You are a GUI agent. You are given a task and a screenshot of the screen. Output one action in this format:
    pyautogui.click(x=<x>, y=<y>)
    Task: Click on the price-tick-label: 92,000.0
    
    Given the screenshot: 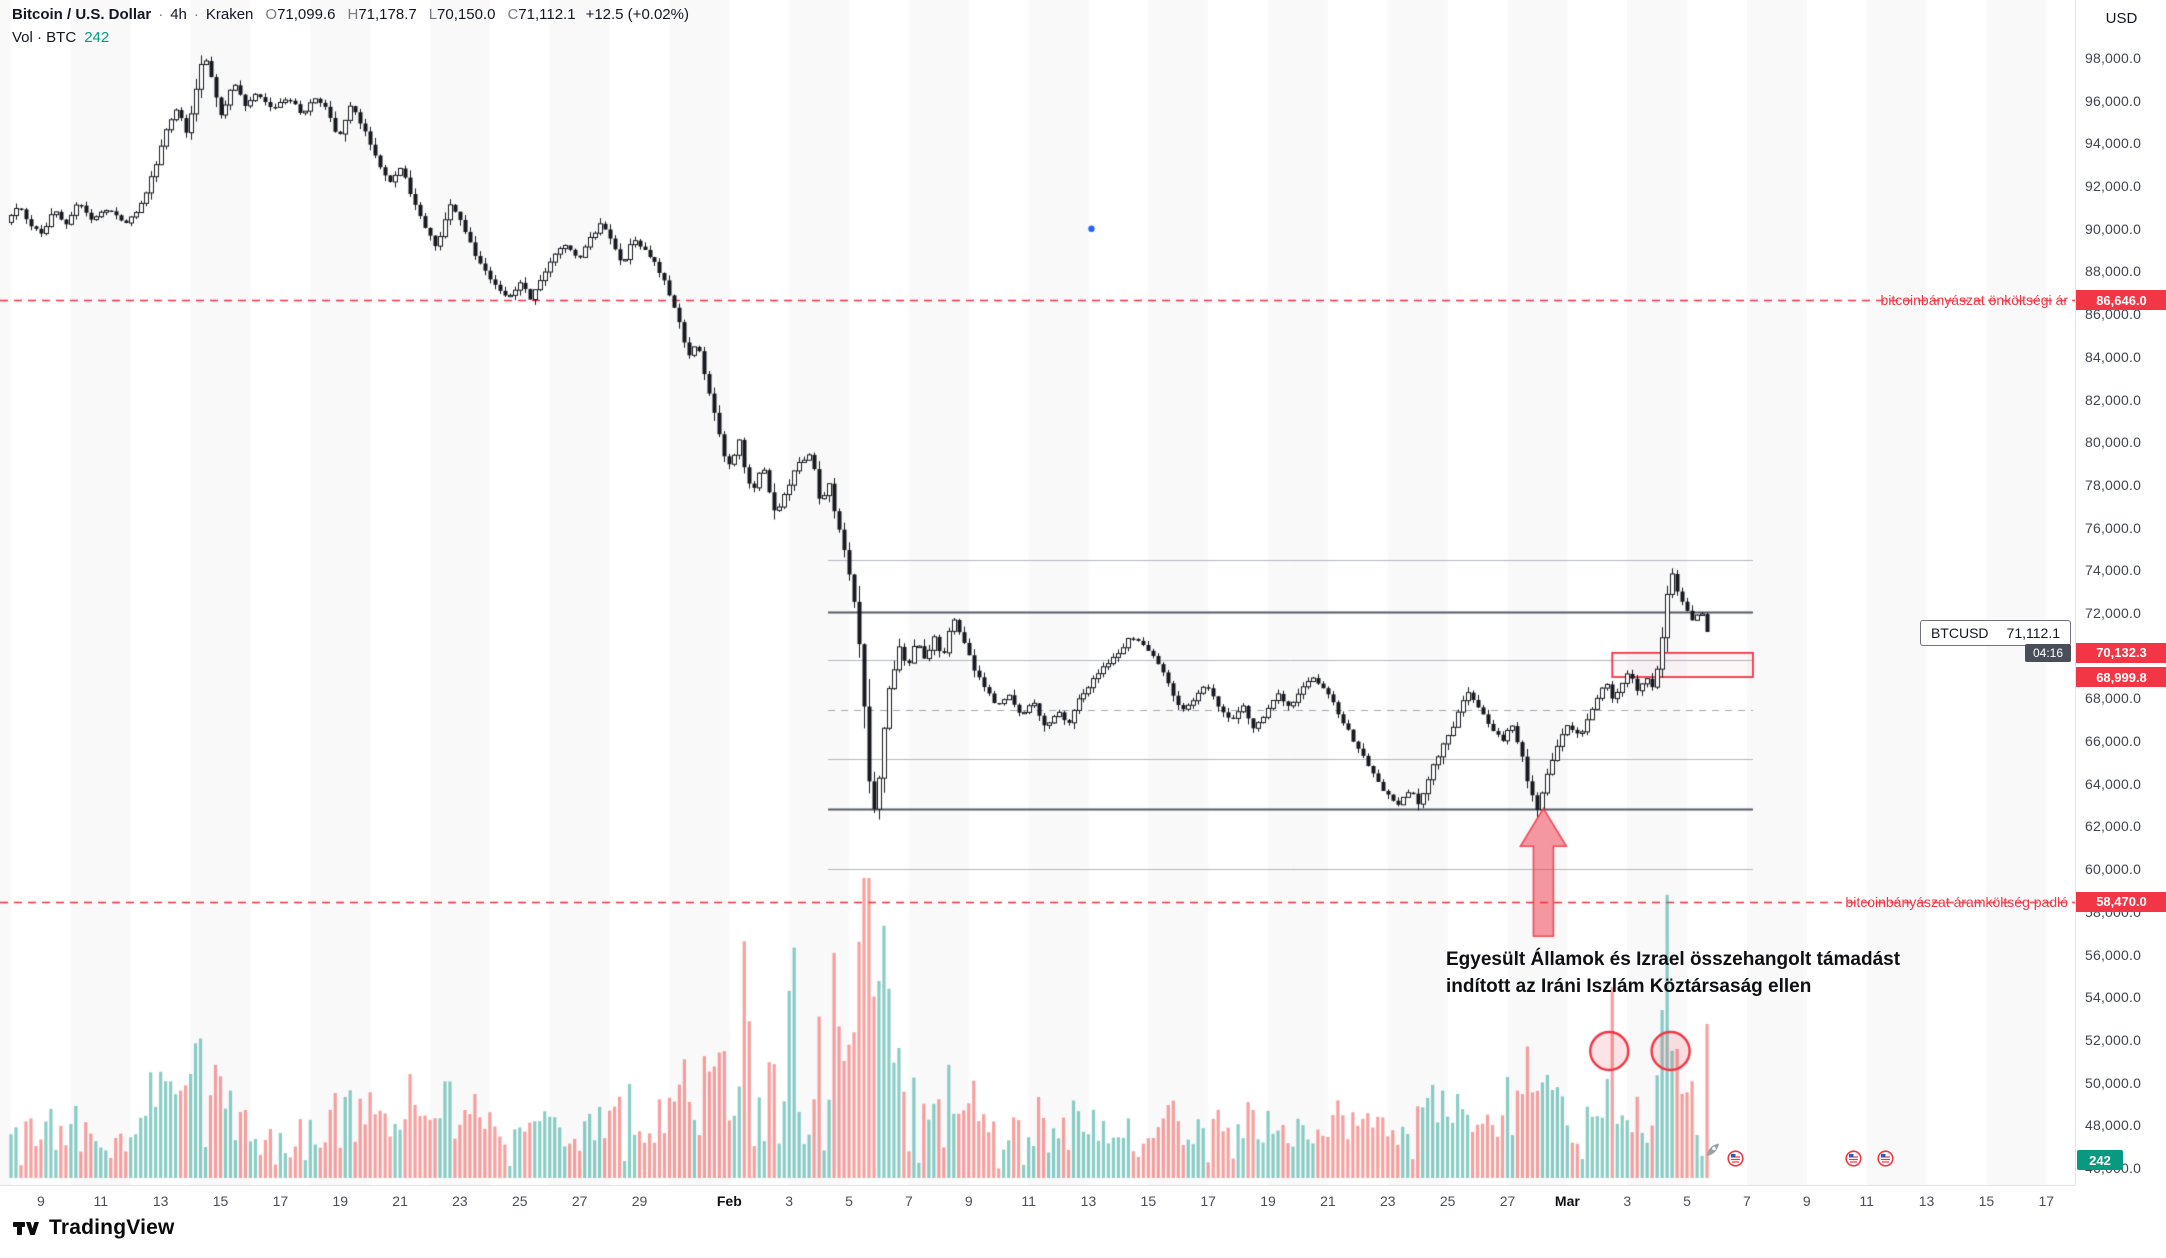 What is the action you would take?
    pyautogui.click(x=2113, y=186)
    